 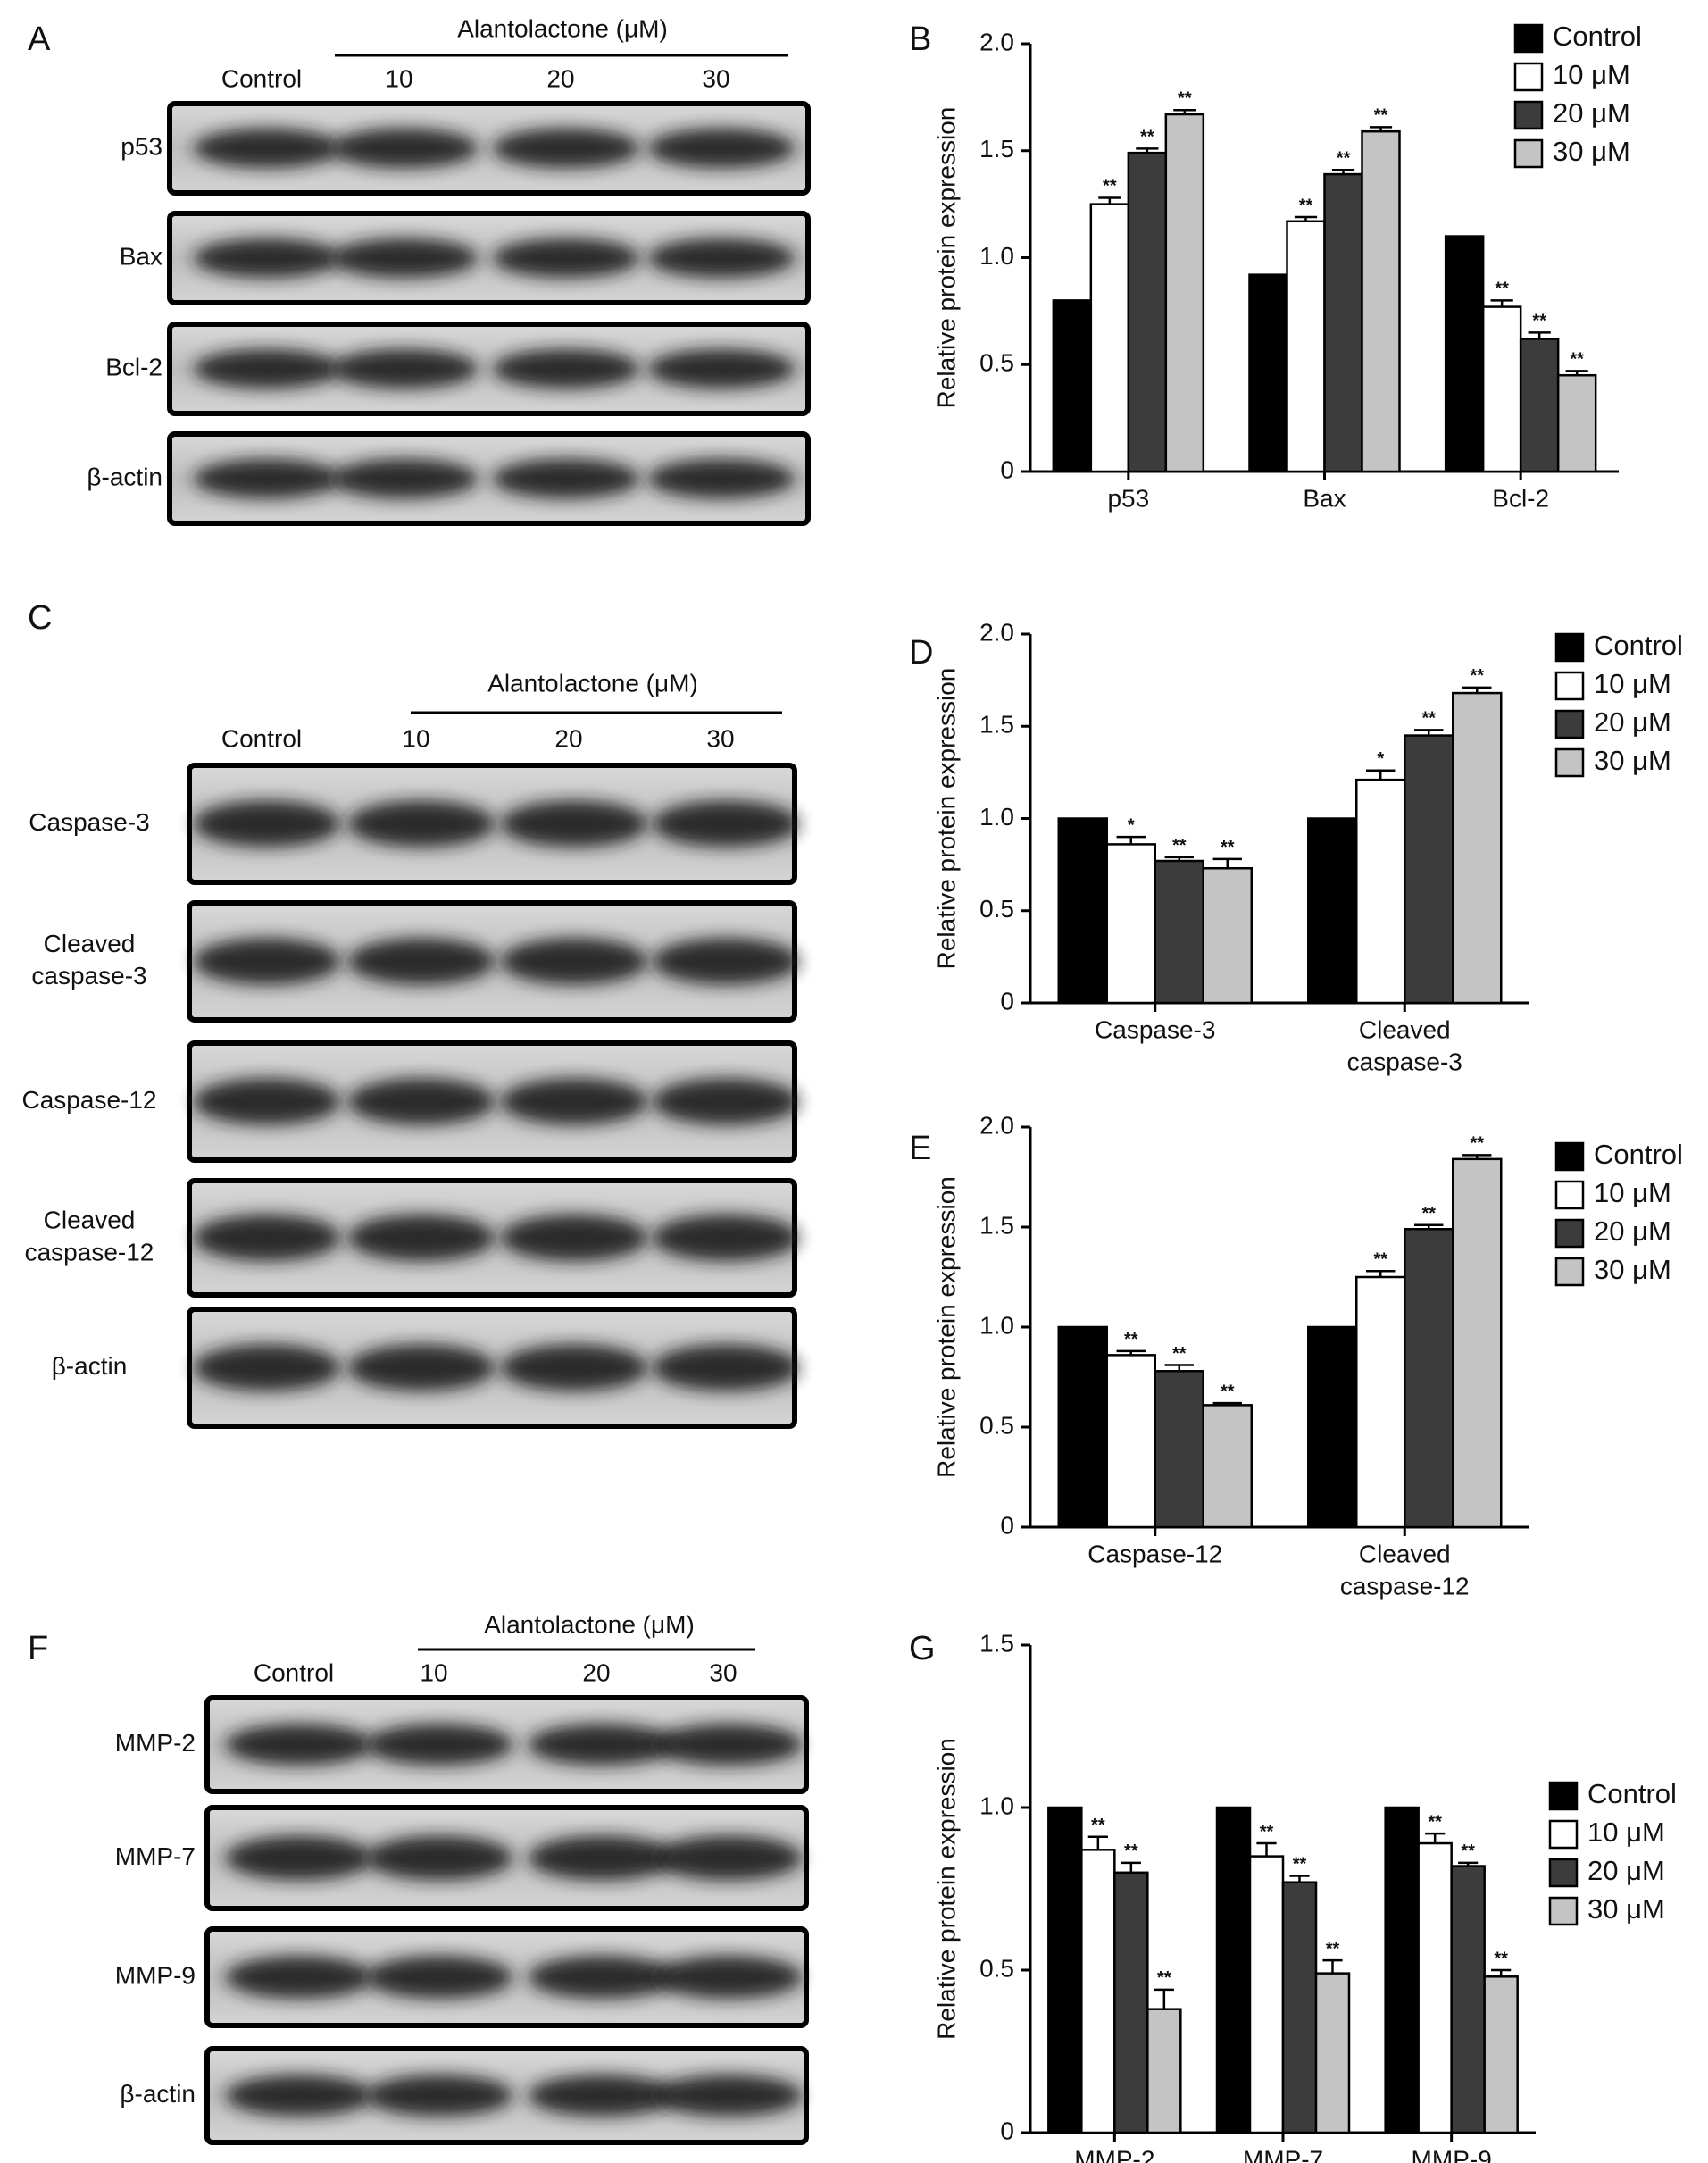 I want to click on row-label: MMP-7, so click(x=155, y=1856).